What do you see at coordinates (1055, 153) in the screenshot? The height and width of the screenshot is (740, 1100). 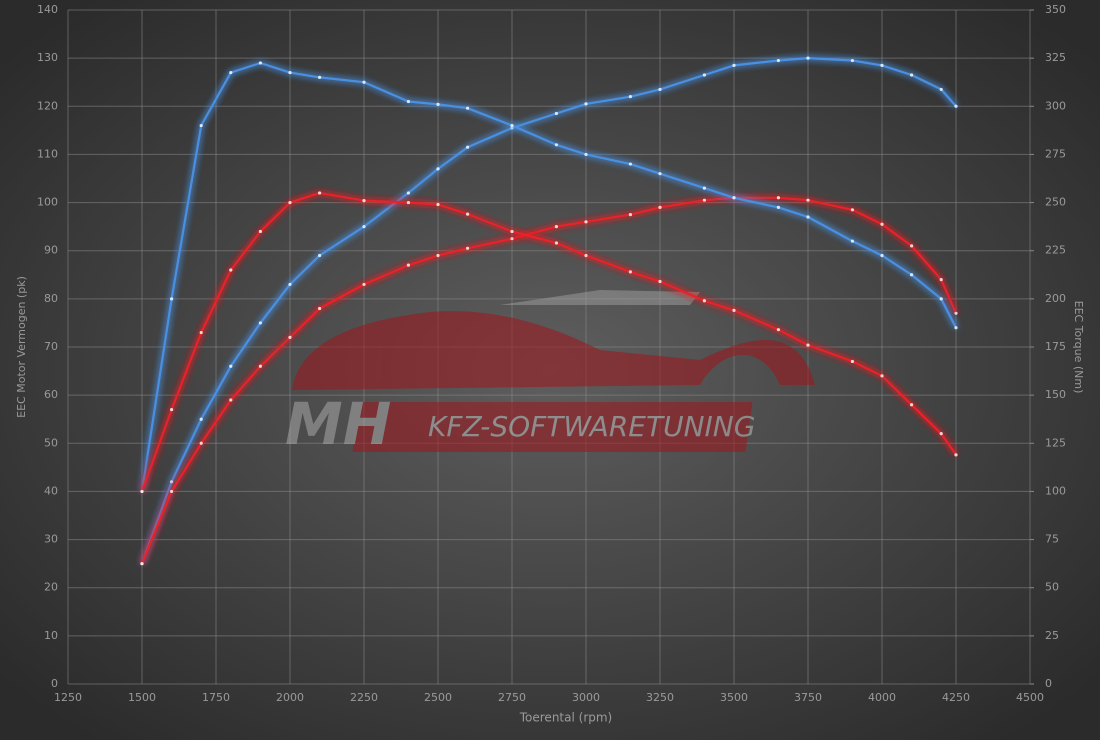 I see `y2-tick-label: 275` at bounding box center [1055, 153].